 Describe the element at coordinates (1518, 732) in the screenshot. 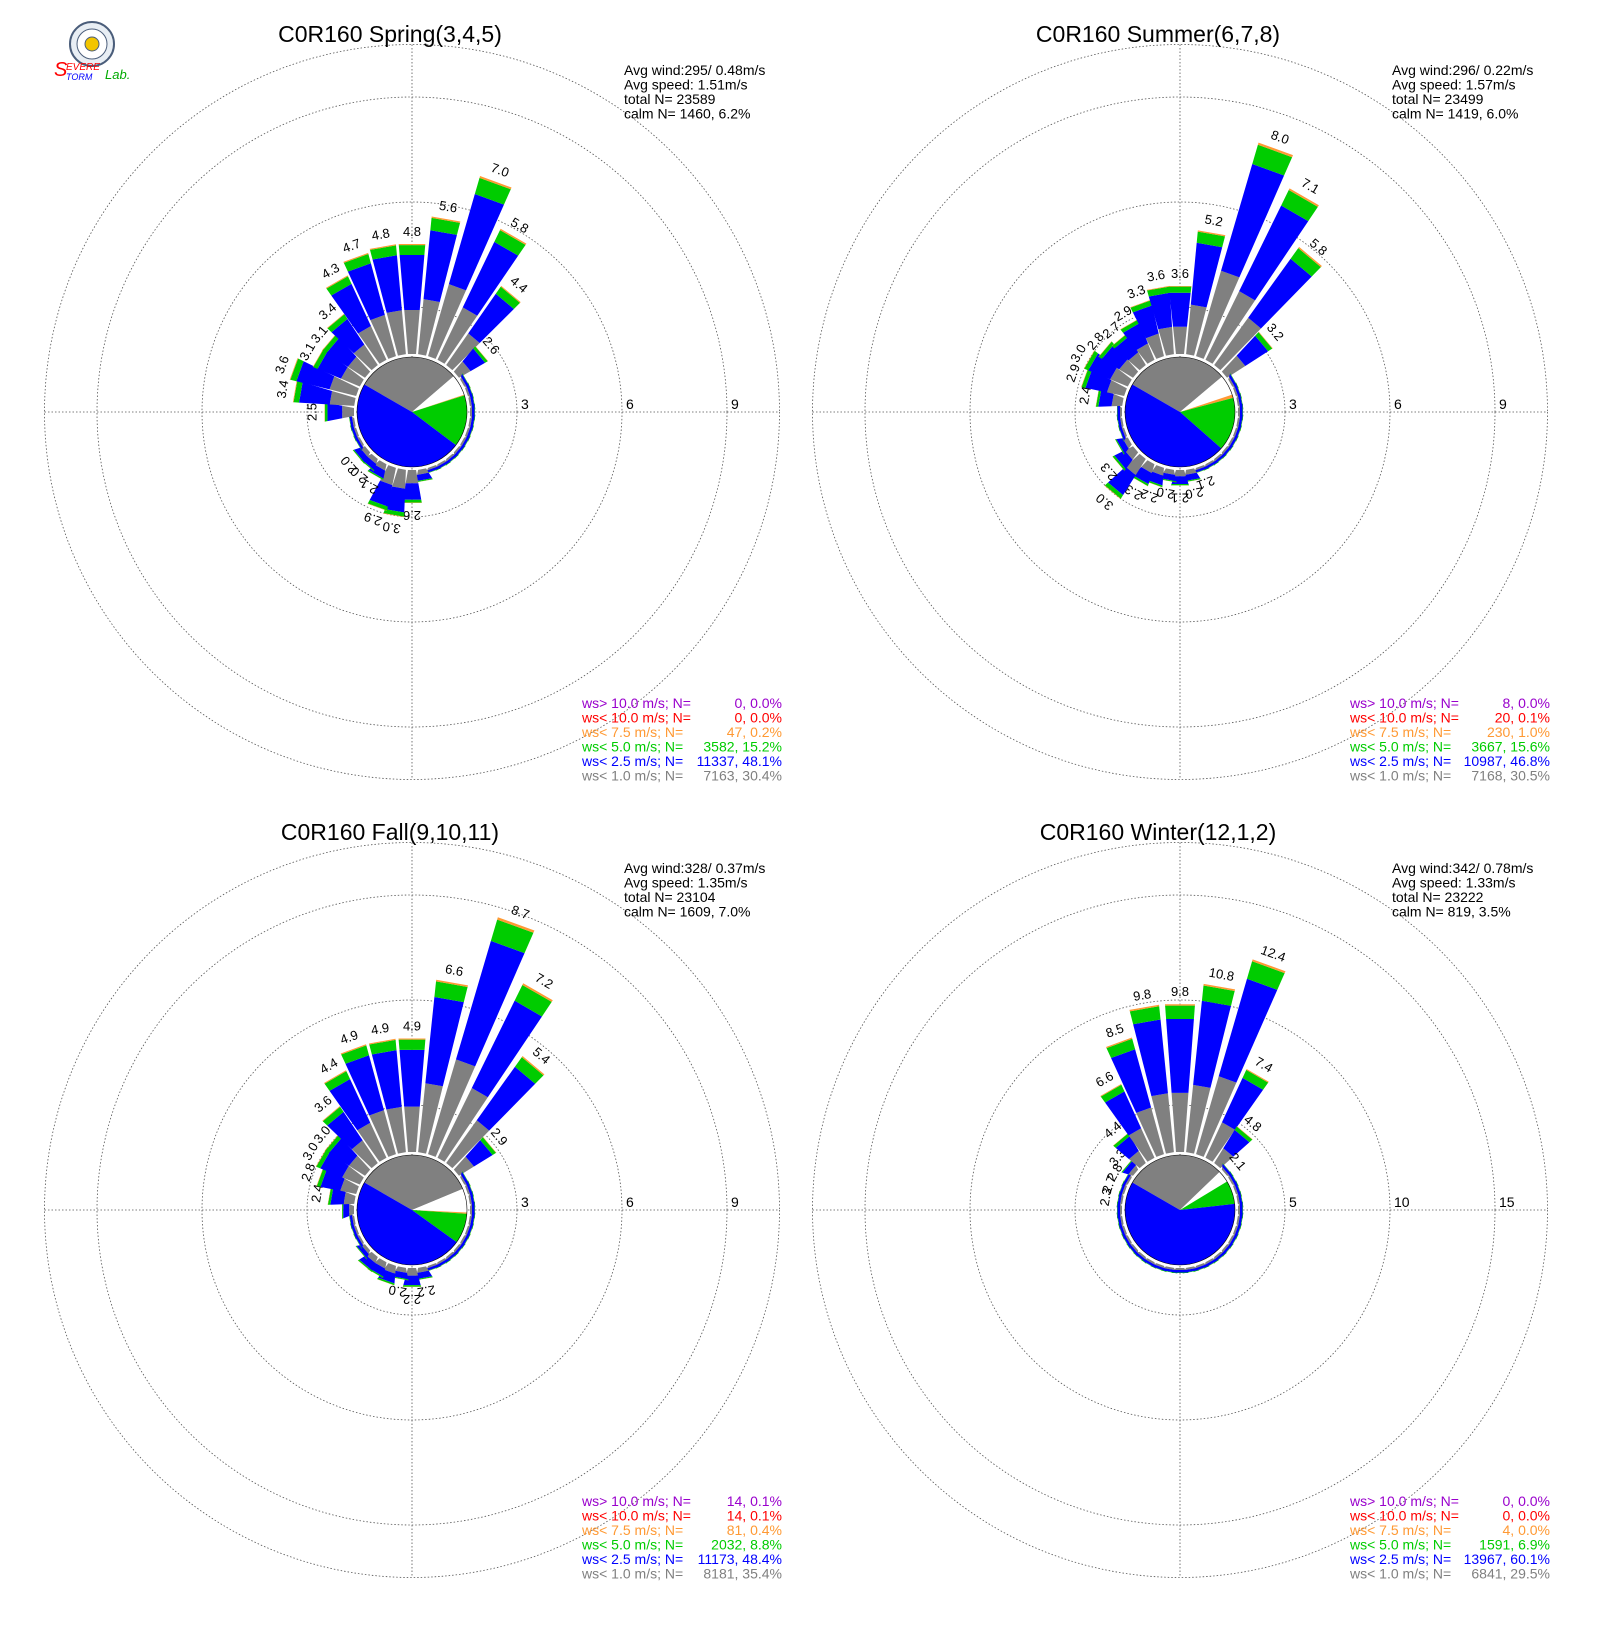

I see `legend-value: 230, 1.0%` at that location.